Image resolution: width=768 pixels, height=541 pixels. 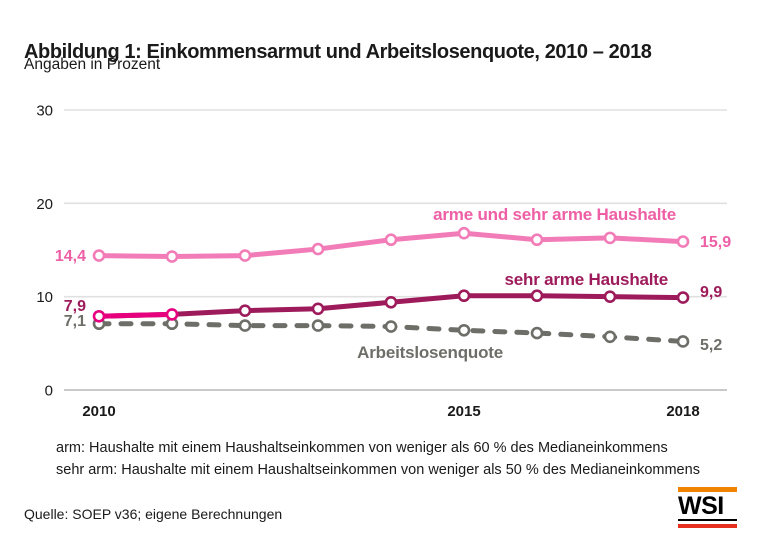 I want to click on data-point-1-2017, so click(x=610, y=296).